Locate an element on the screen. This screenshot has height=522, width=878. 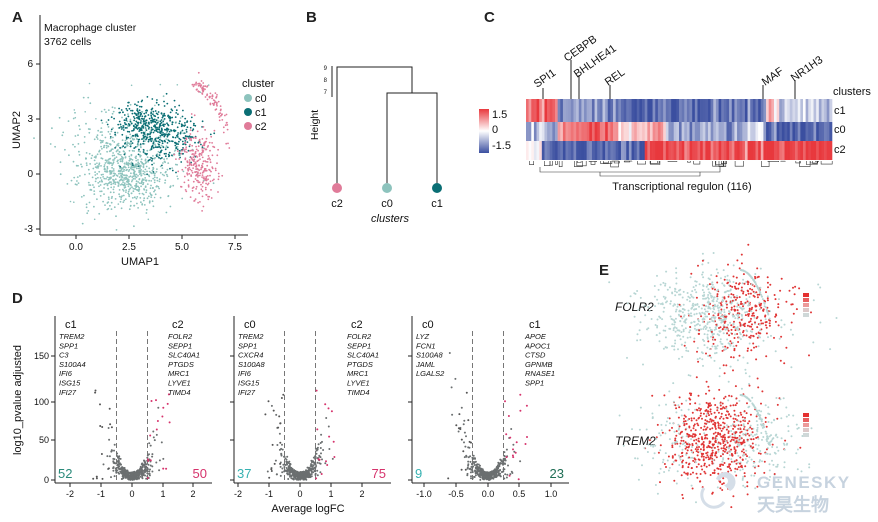
watermark-chinese: 天昊生物 is located at coordinates (793, 504).